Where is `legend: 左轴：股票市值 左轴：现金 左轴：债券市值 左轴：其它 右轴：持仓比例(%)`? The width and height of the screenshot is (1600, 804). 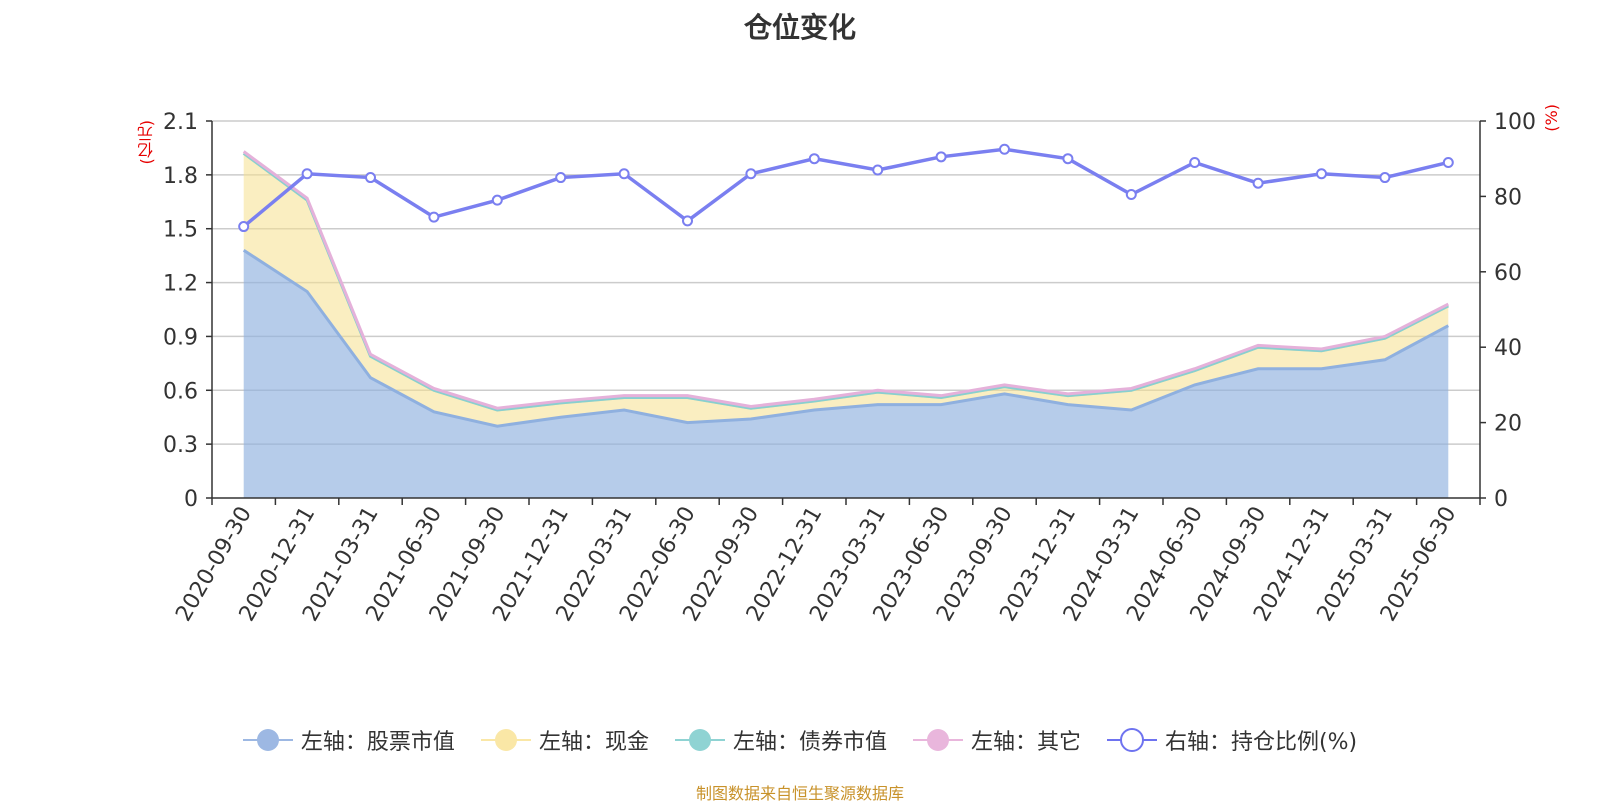 legend: 左轴：股票市值 左轴：现金 左轴：债券市值 左轴：其它 右轴：持仓比例(%) is located at coordinates (800, 740).